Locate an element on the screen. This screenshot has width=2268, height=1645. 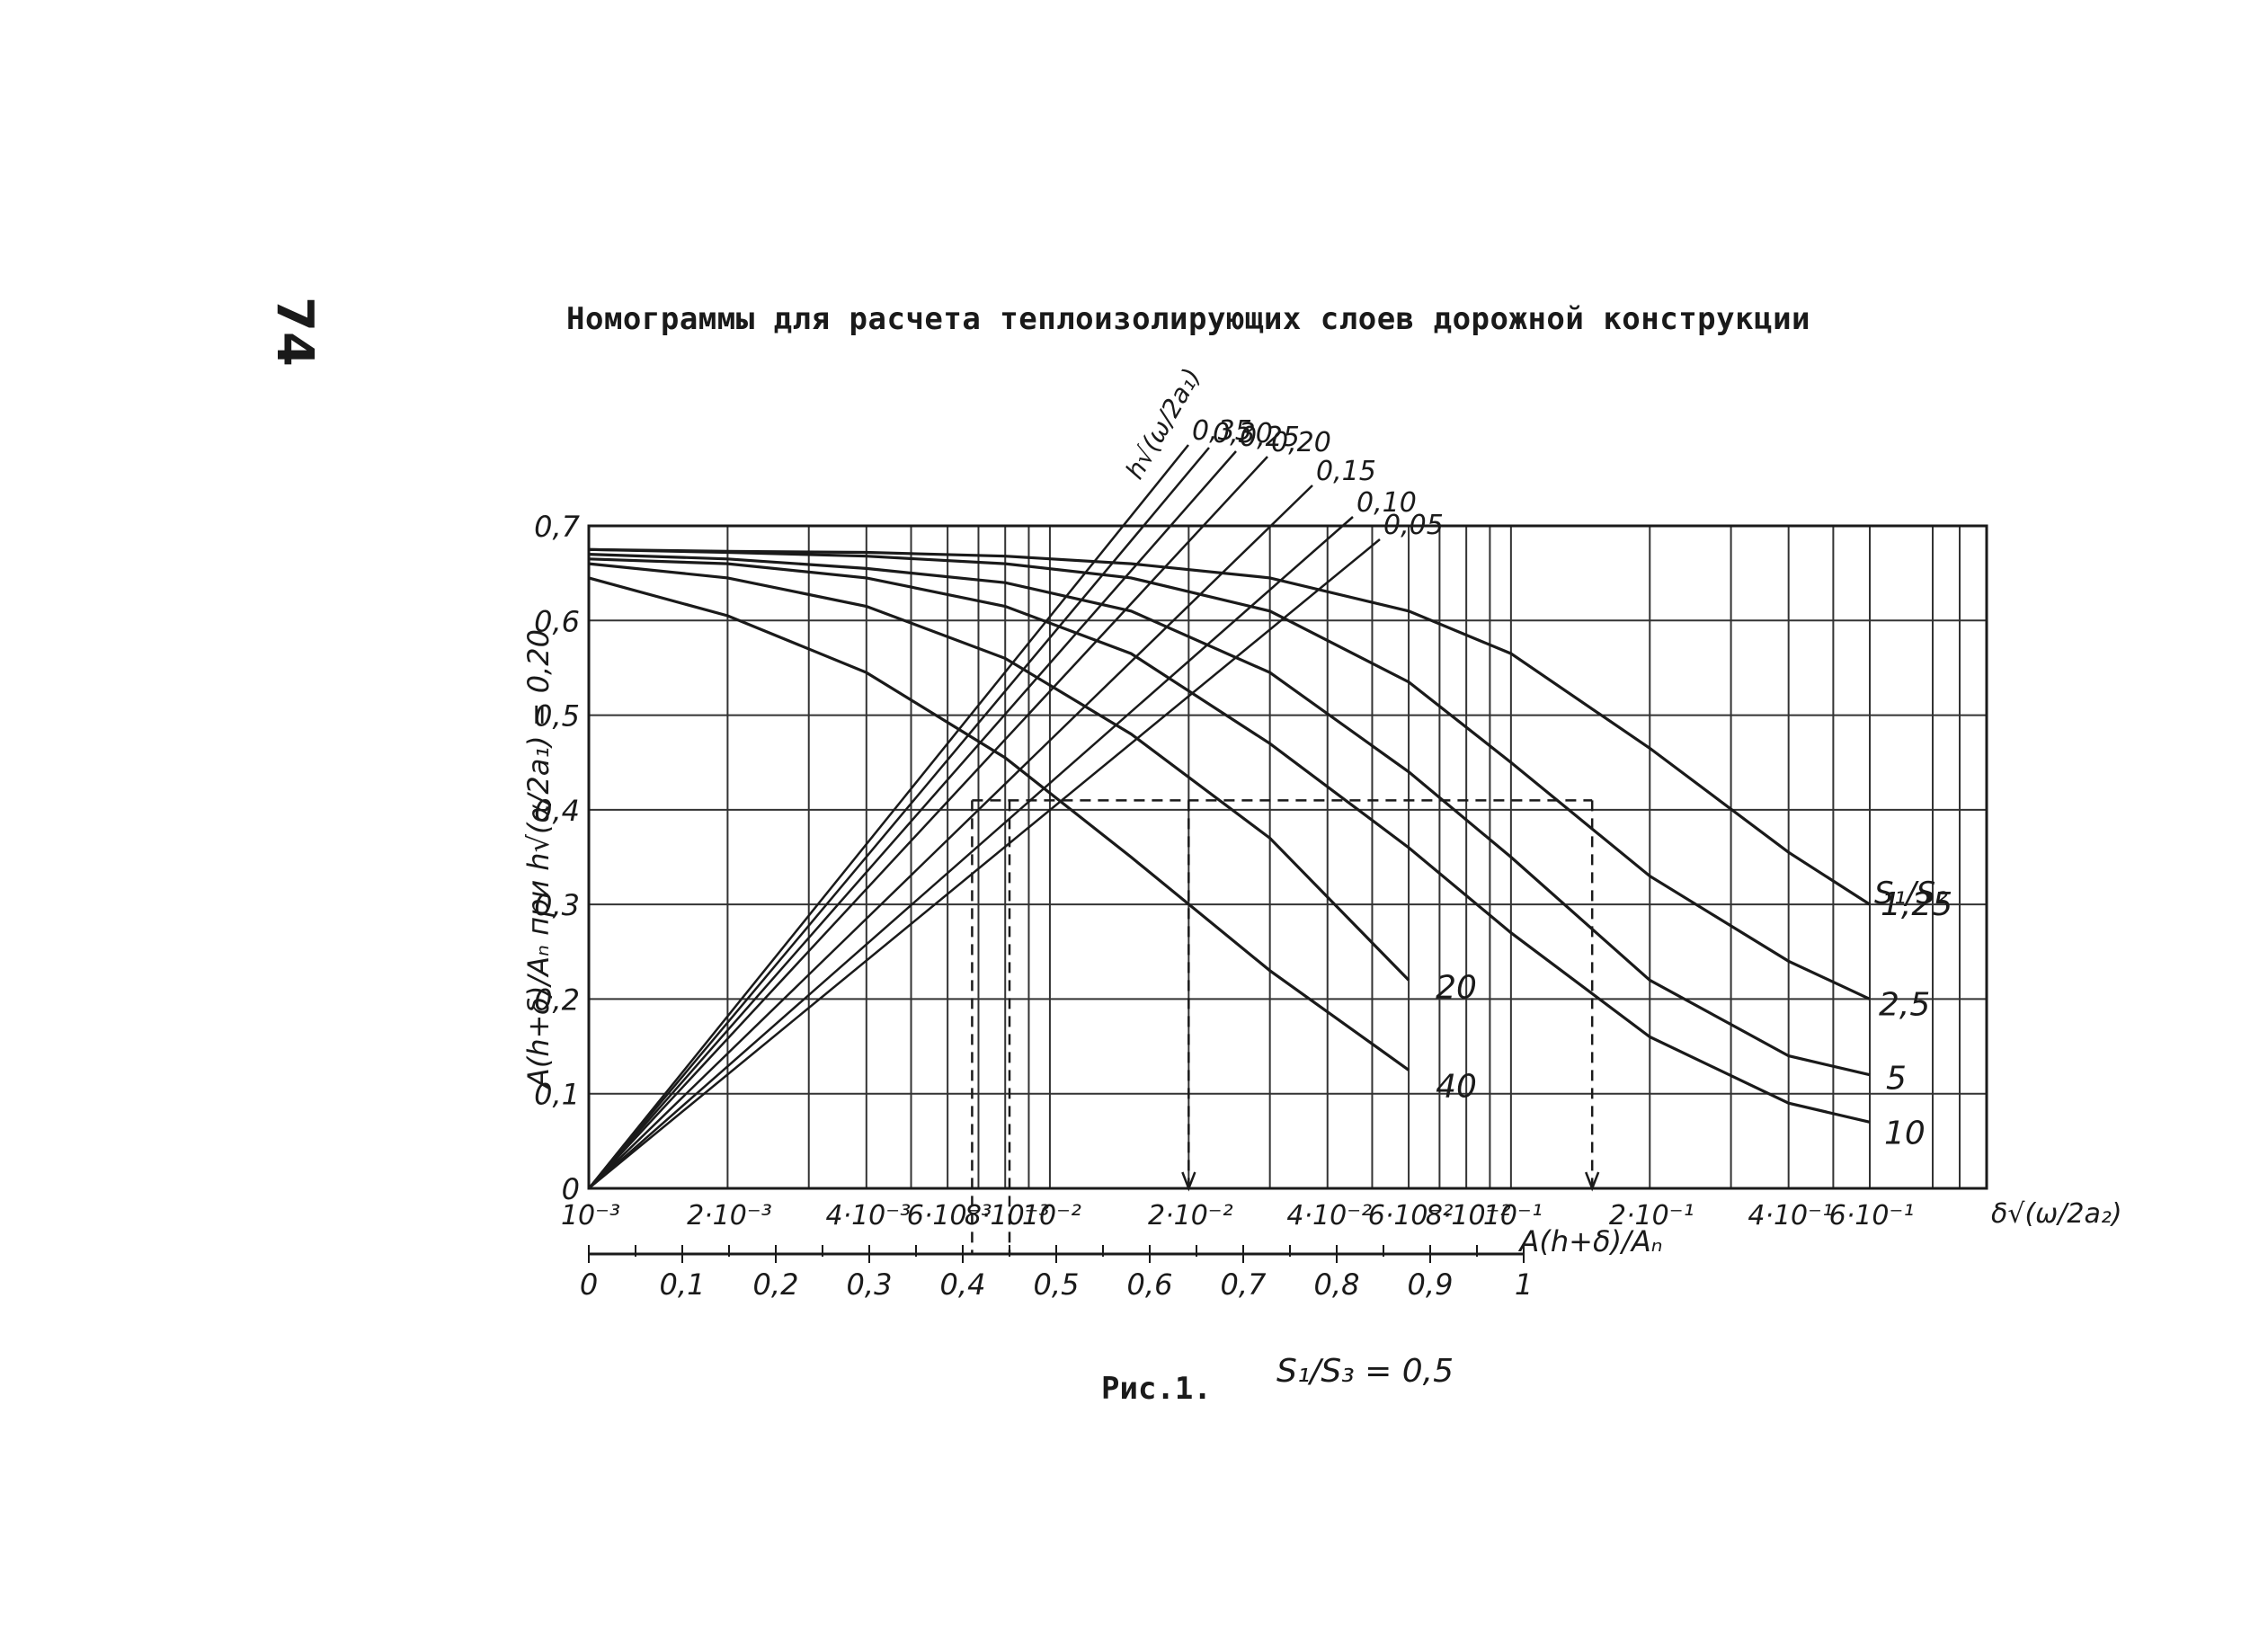
family-line-label: 0,15 is located at coordinates (1346, 472).